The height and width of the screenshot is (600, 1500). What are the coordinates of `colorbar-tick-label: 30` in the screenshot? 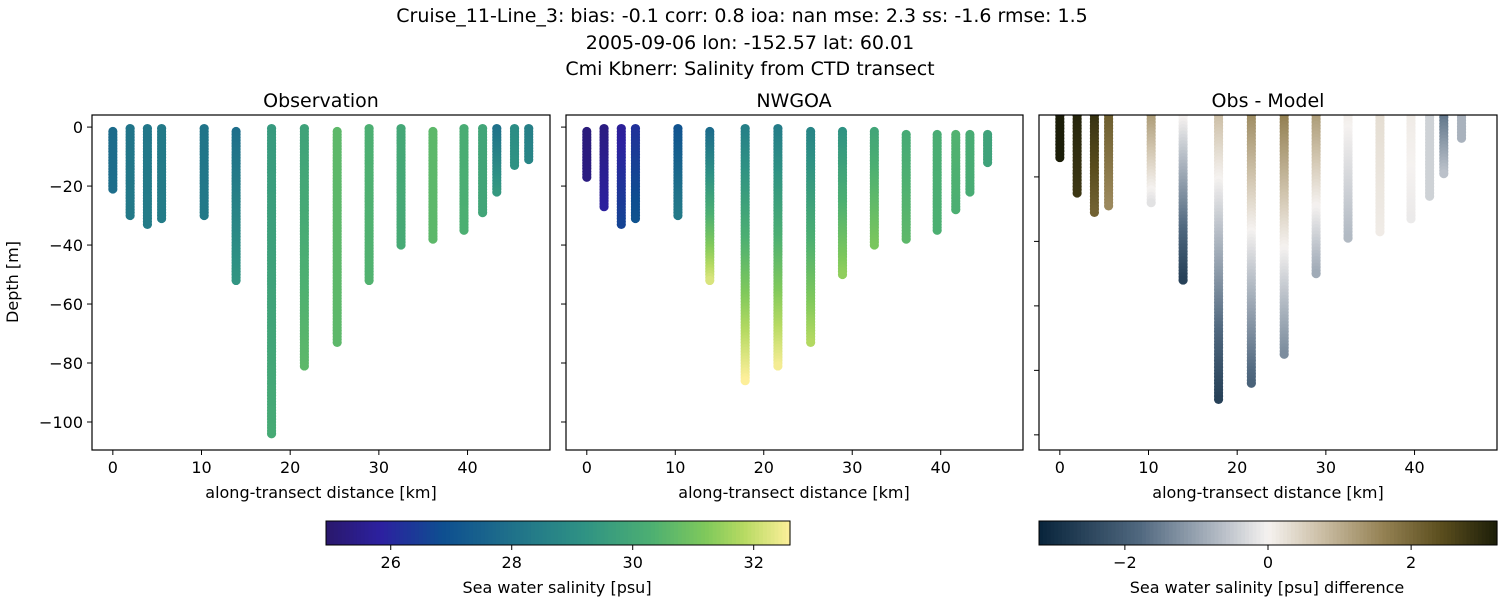 It's located at (633, 562).